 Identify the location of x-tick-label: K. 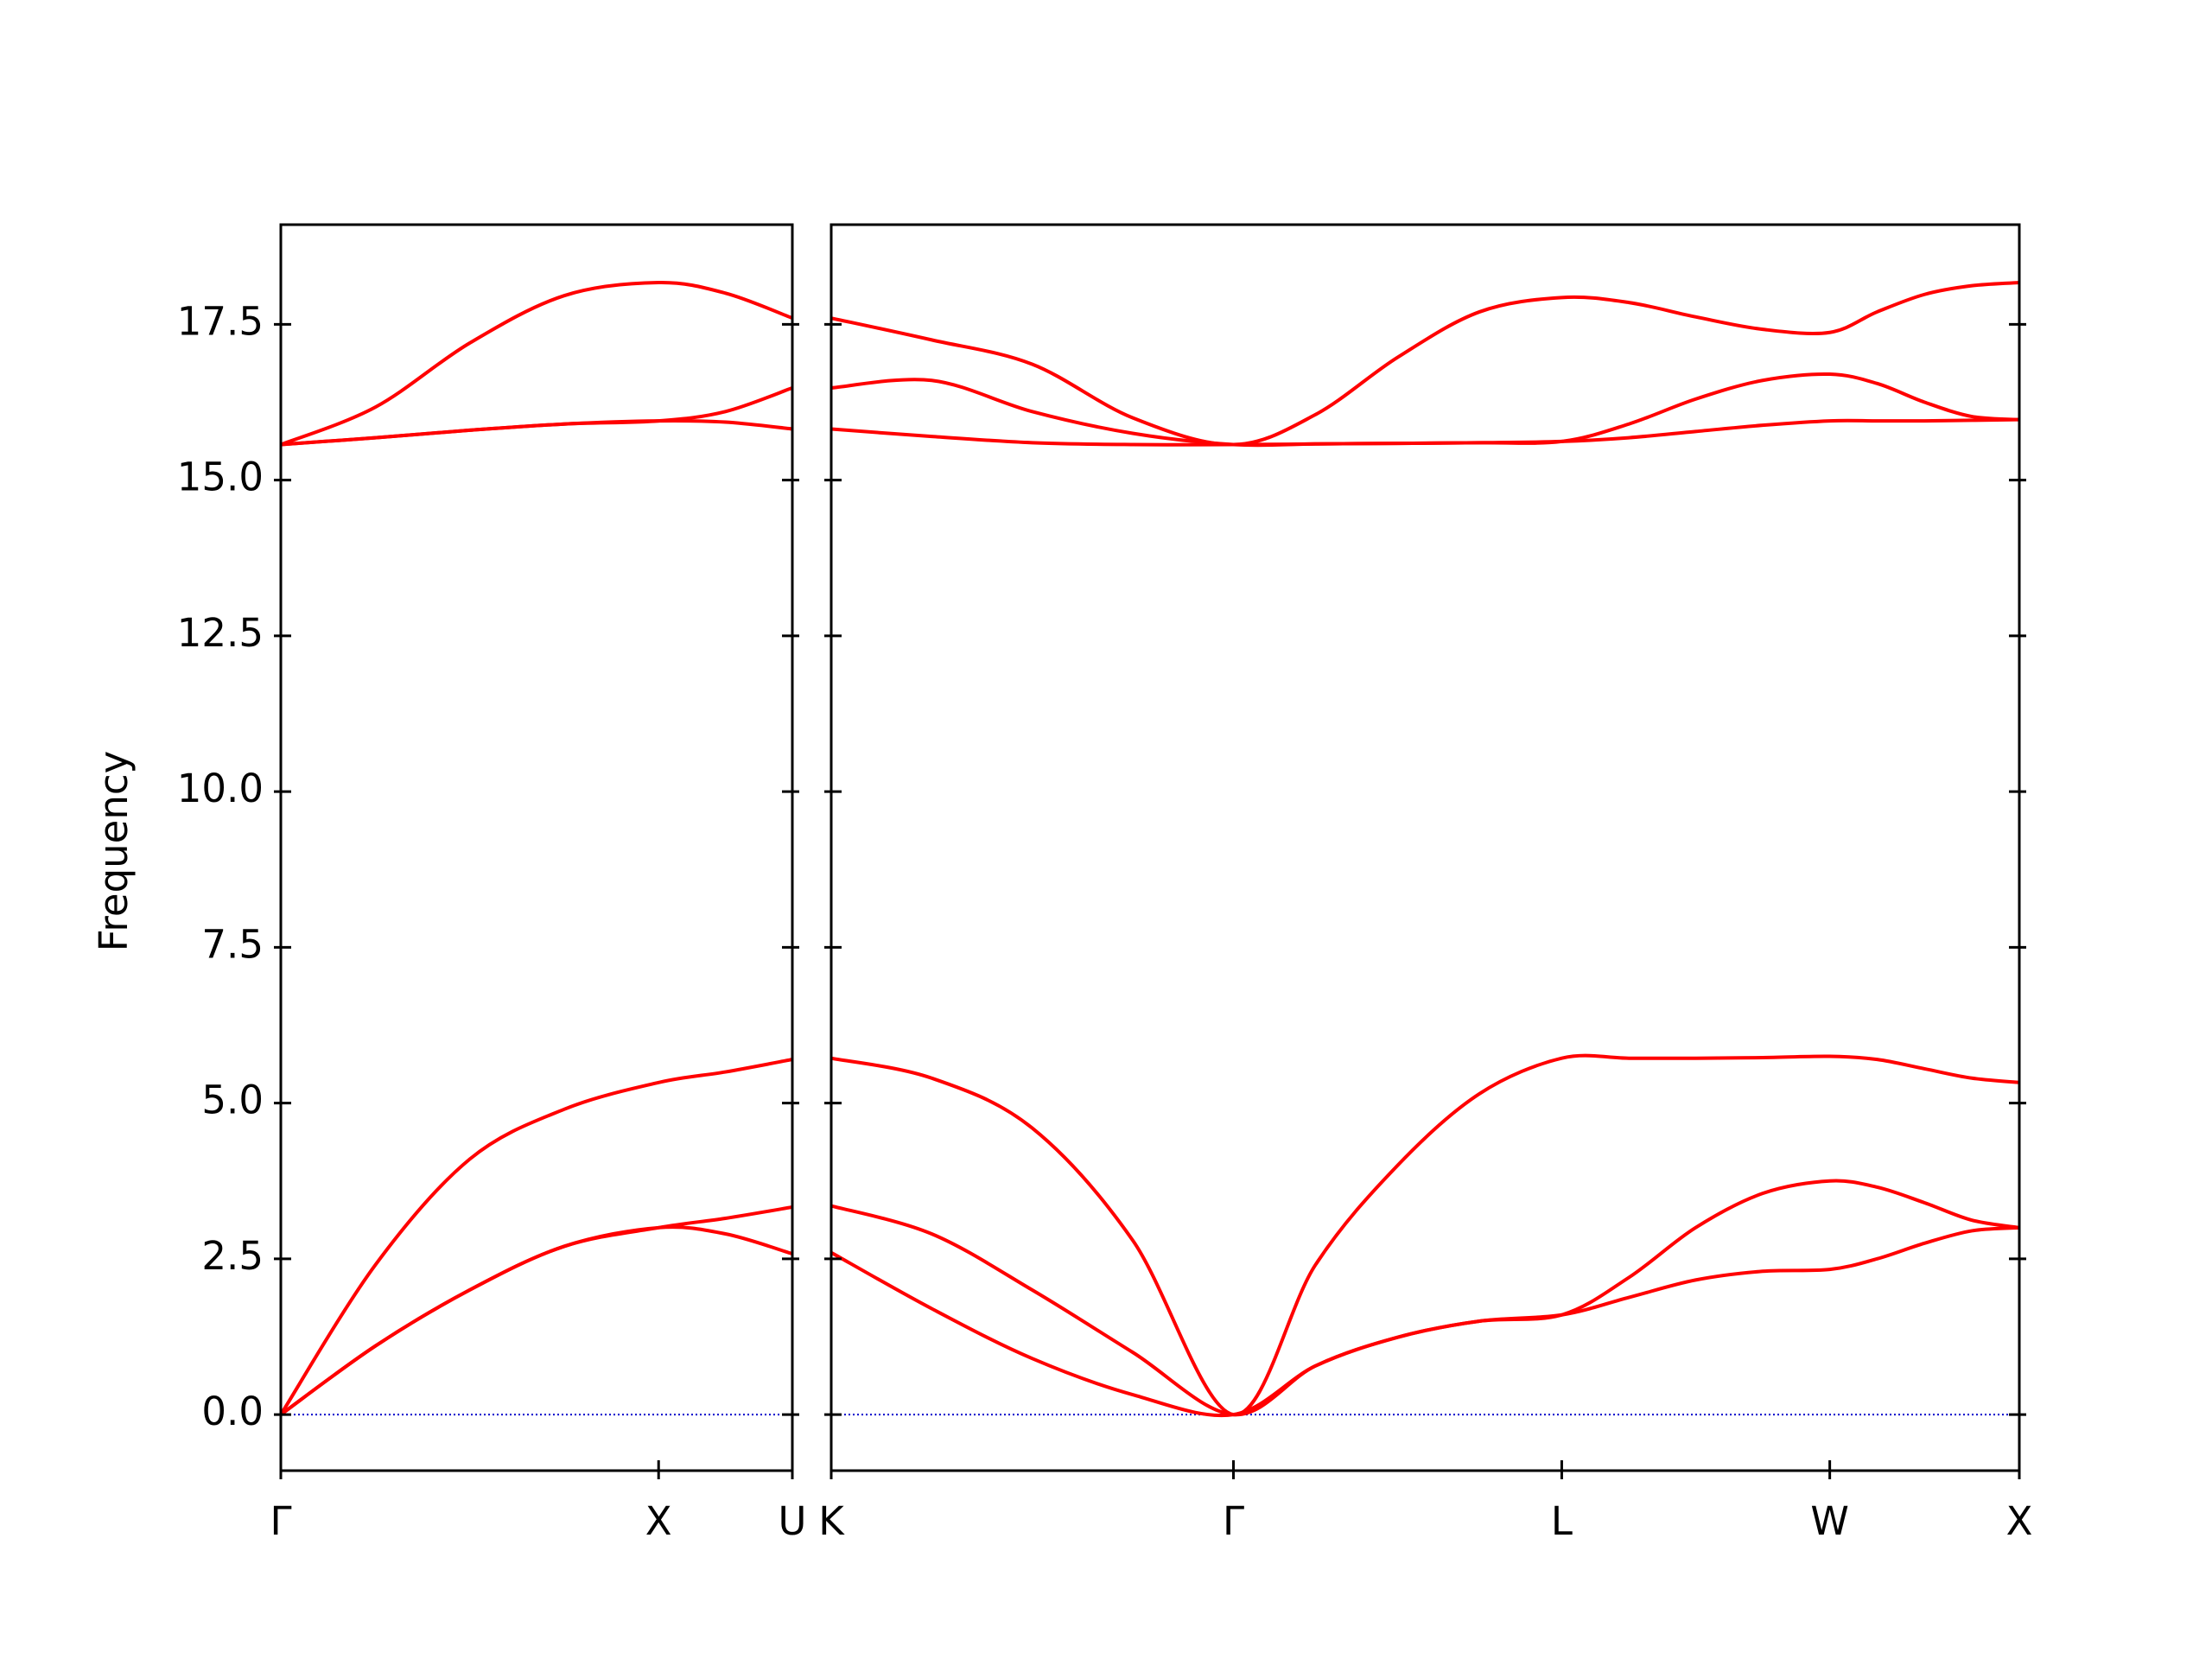
(831, 1521).